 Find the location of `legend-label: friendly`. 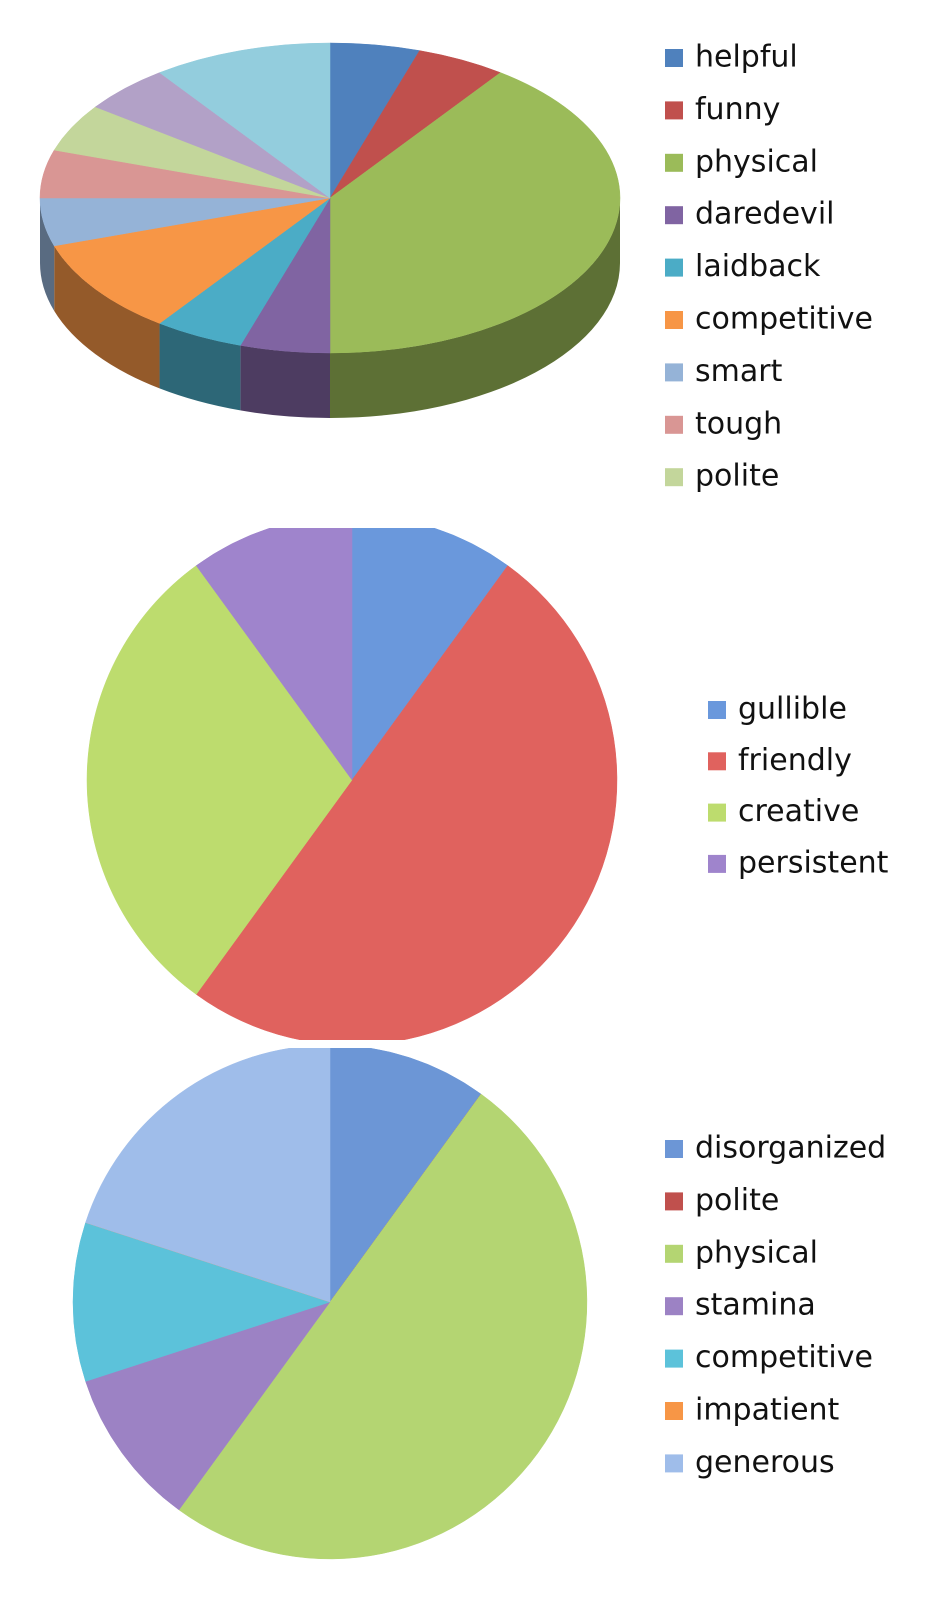

legend-label: friendly is located at coordinates (795, 760).